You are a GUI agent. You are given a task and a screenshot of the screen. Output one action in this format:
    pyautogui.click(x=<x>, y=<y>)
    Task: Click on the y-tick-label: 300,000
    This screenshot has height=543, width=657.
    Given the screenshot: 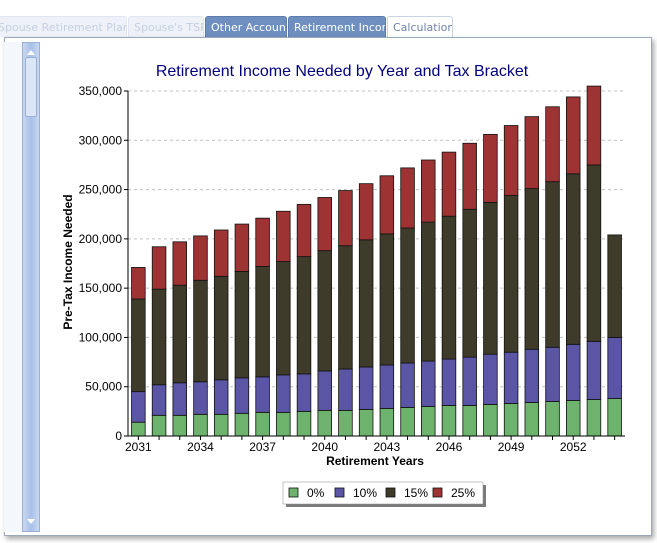 What is the action you would take?
    pyautogui.click(x=101, y=140)
    